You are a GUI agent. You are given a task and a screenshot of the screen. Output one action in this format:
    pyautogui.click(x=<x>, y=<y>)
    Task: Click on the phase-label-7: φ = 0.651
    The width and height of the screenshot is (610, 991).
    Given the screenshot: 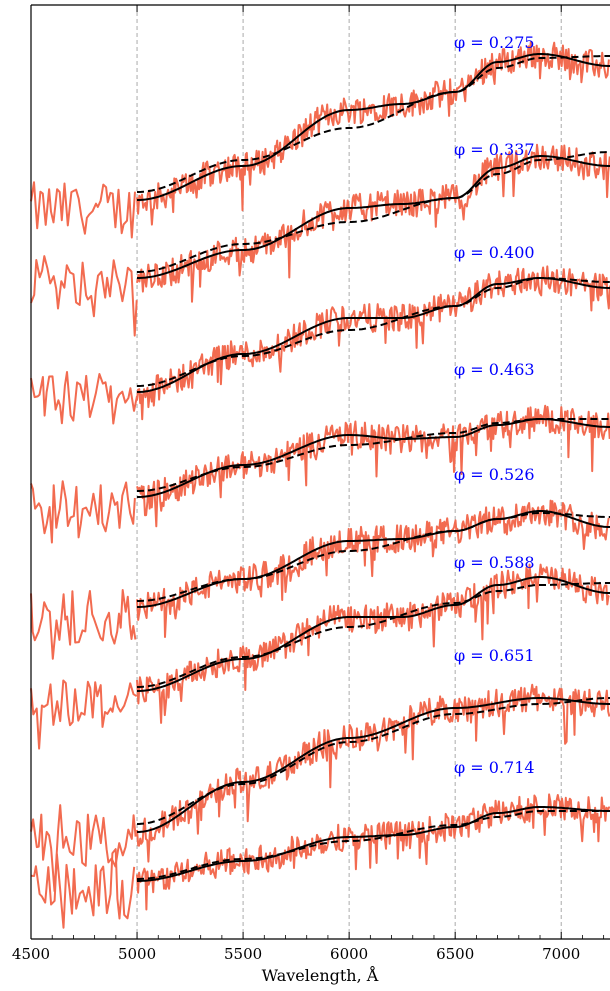 What is the action you would take?
    pyautogui.click(x=494, y=655)
    